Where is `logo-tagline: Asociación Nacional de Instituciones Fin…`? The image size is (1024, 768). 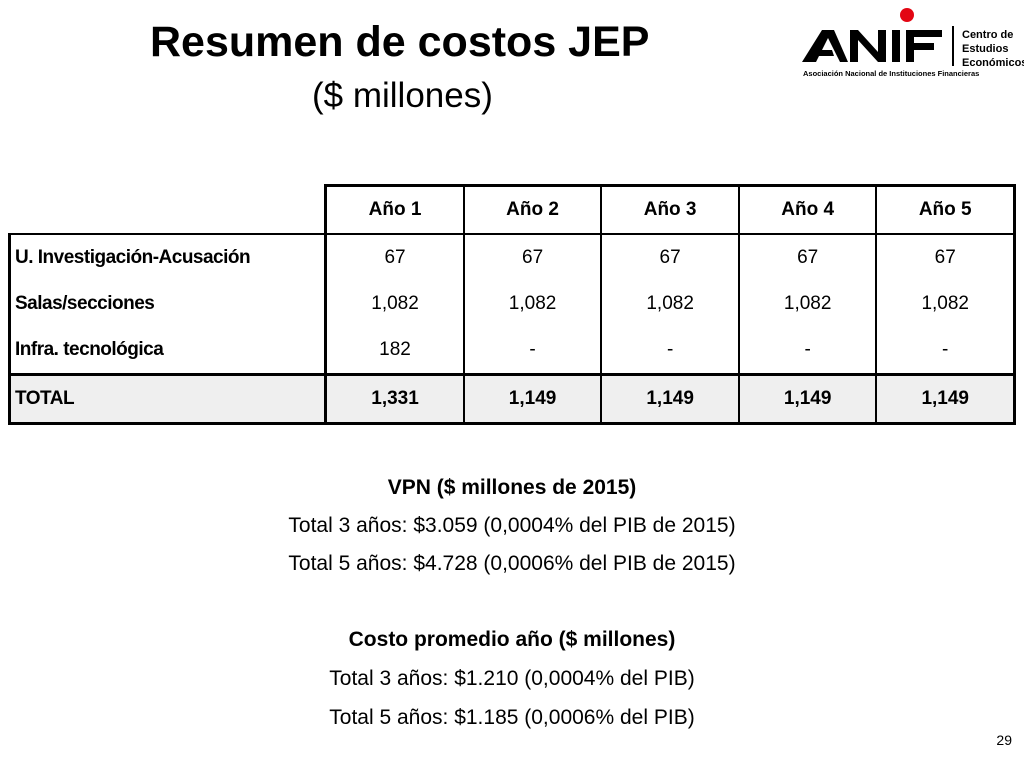
logo-tagline: Asociación Nacional de Instituciones Fin… is located at coordinates (891, 73).